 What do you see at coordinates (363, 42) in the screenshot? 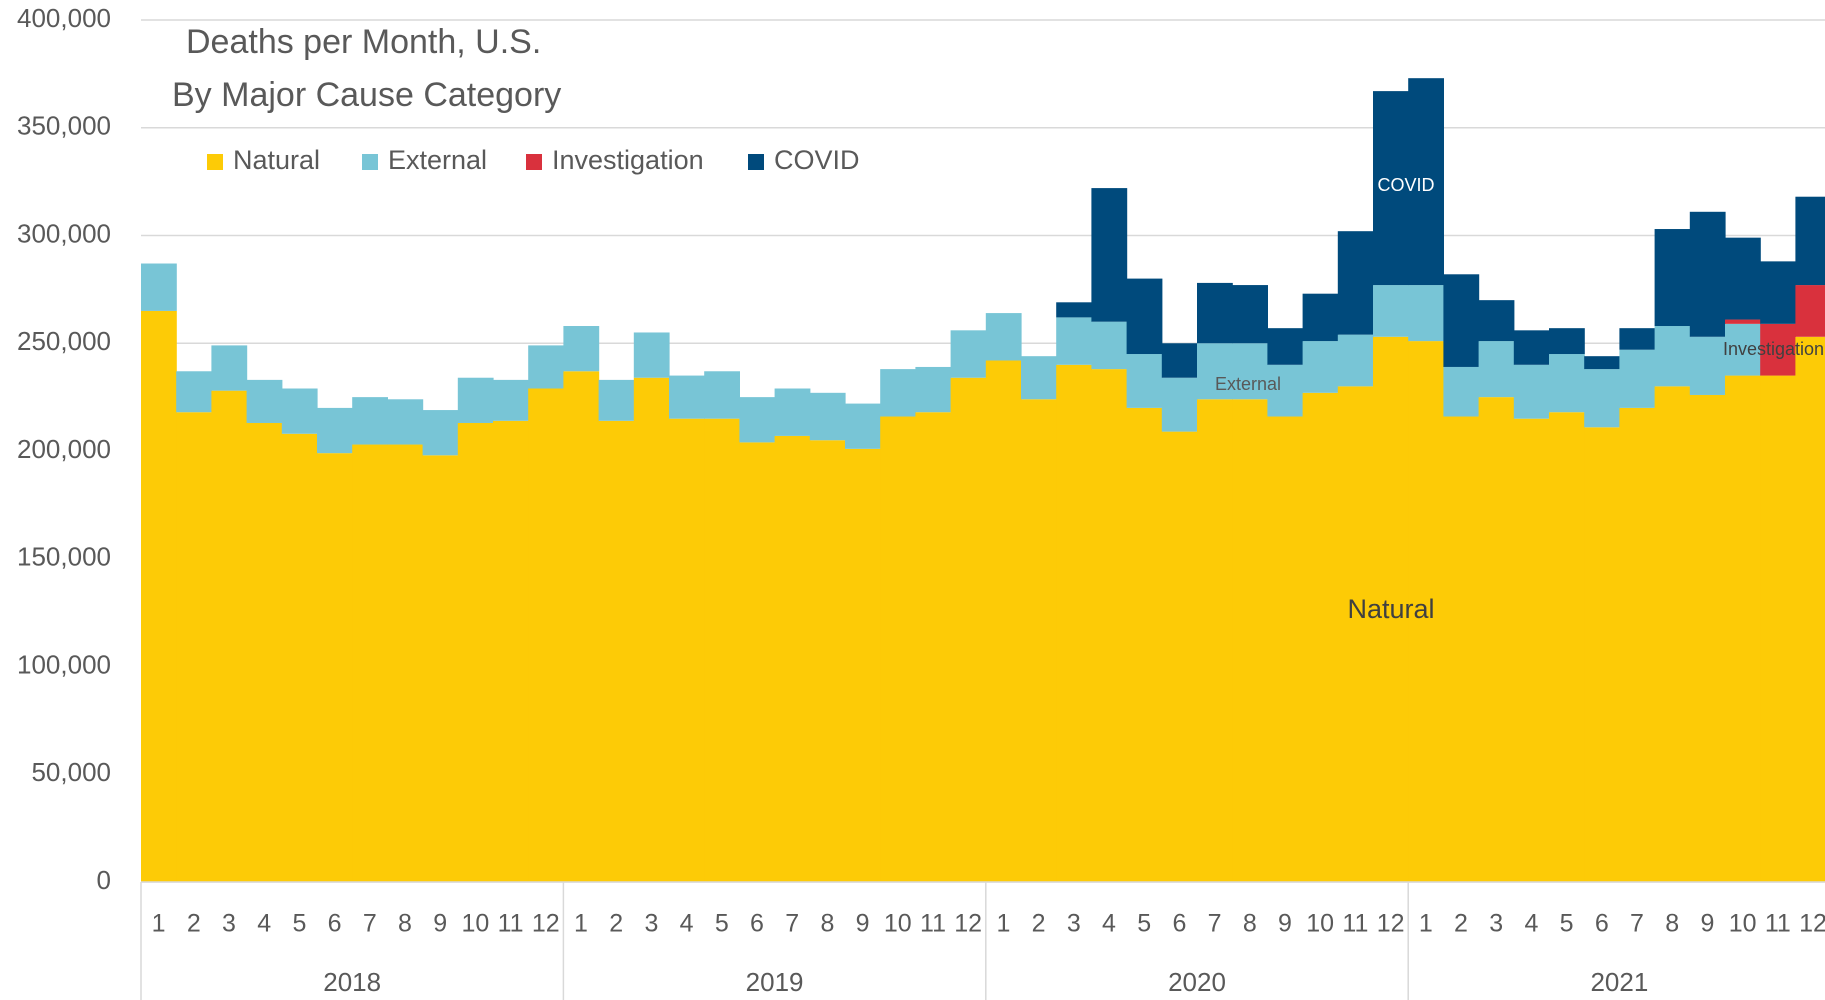
I see `chart-title: Deaths per Month, U.S.` at bounding box center [363, 42].